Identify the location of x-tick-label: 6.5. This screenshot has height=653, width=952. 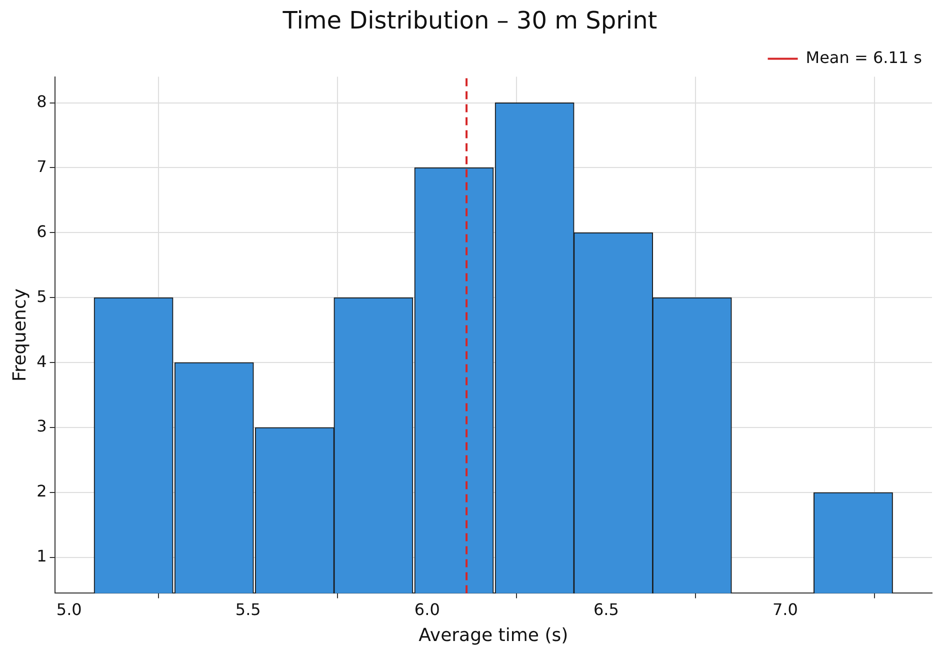
(606, 609).